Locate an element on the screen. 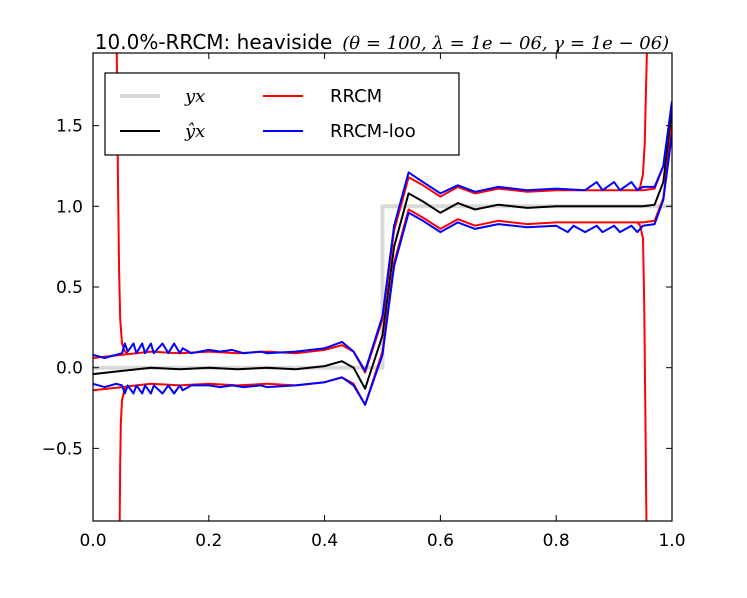 This screenshot has width=747, height=598. x-tick-label: 1.0 is located at coordinates (671, 541).